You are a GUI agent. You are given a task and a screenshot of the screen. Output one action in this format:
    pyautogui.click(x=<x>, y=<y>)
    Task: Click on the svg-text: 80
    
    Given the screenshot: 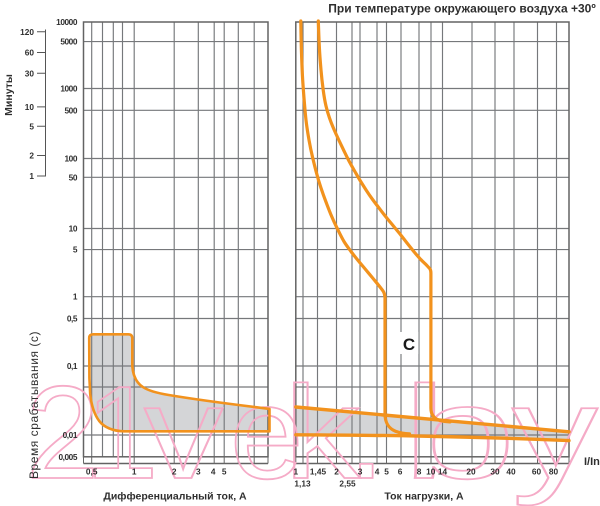 What is the action you would take?
    pyautogui.click(x=554, y=472)
    